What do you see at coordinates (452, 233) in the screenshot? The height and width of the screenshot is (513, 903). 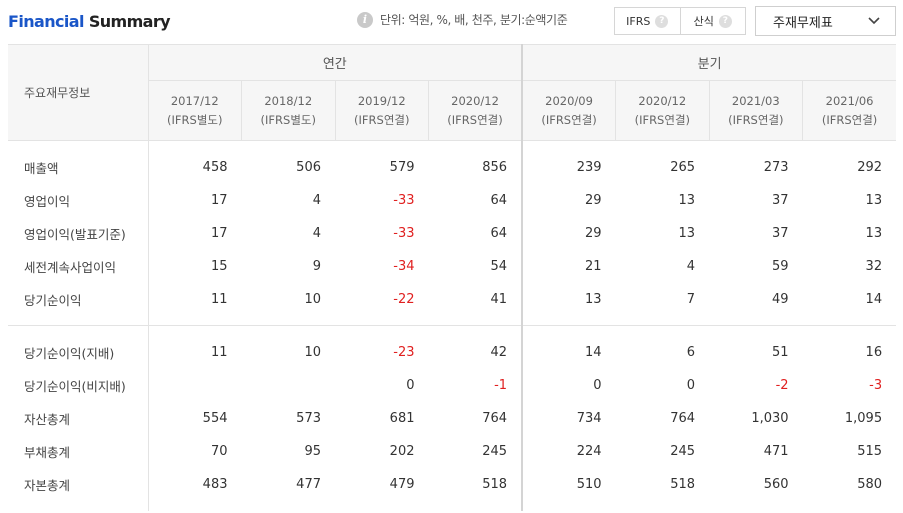 I see `table-row: 영업이익(발표기준) 17 4 -33 64 29 13 37 13` at bounding box center [452, 233].